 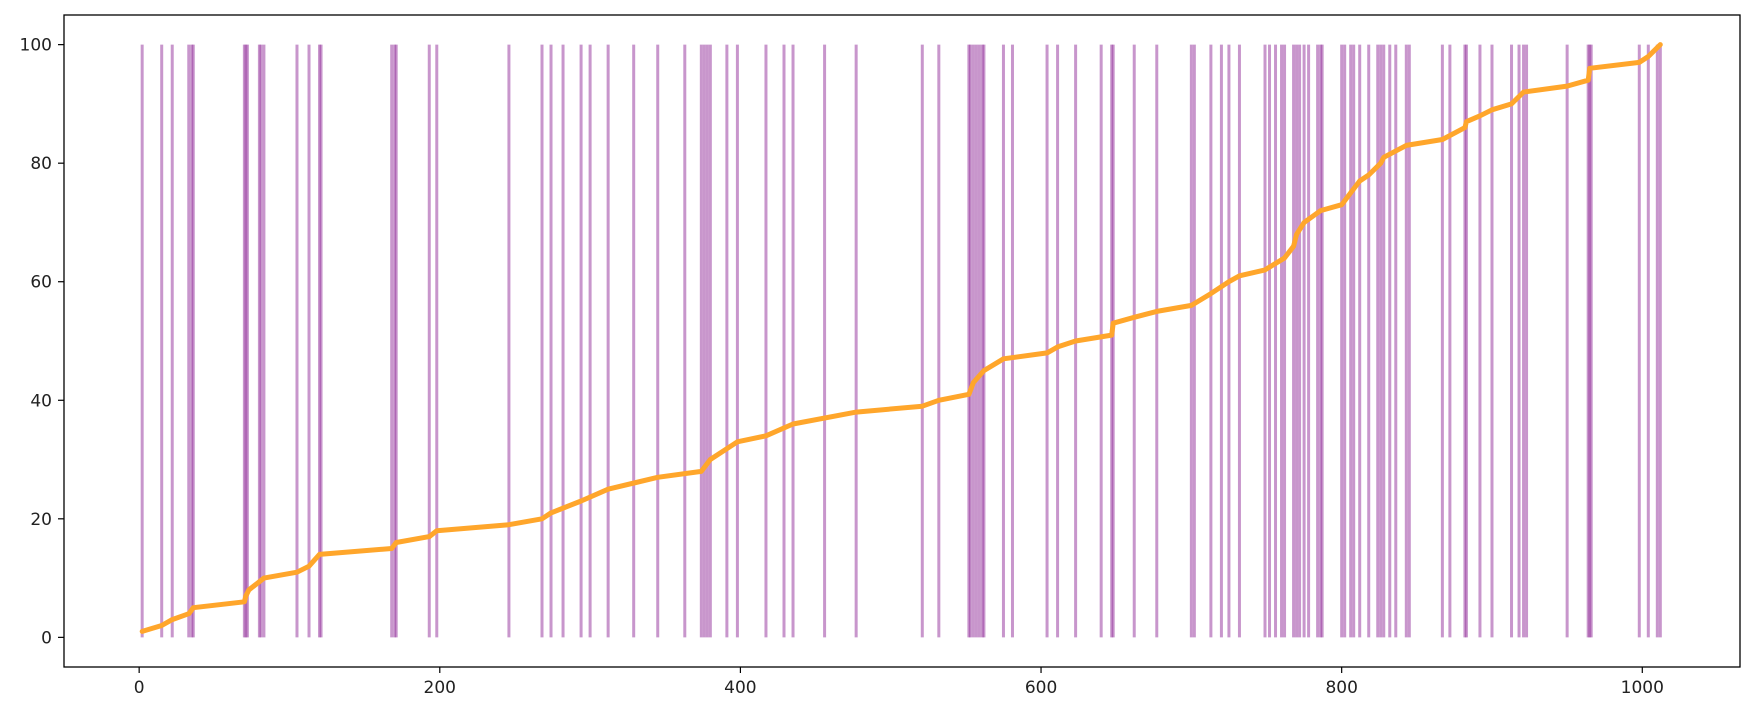 What do you see at coordinates (41, 520) in the screenshot?
I see `y-tick-label: 20` at bounding box center [41, 520].